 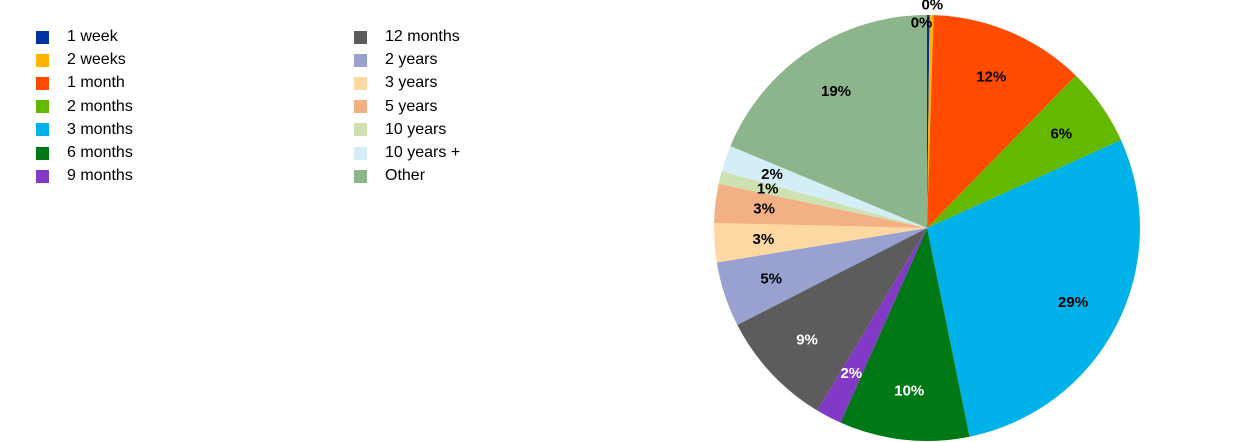 I want to click on legend-item: 6 months, so click(x=84, y=153).